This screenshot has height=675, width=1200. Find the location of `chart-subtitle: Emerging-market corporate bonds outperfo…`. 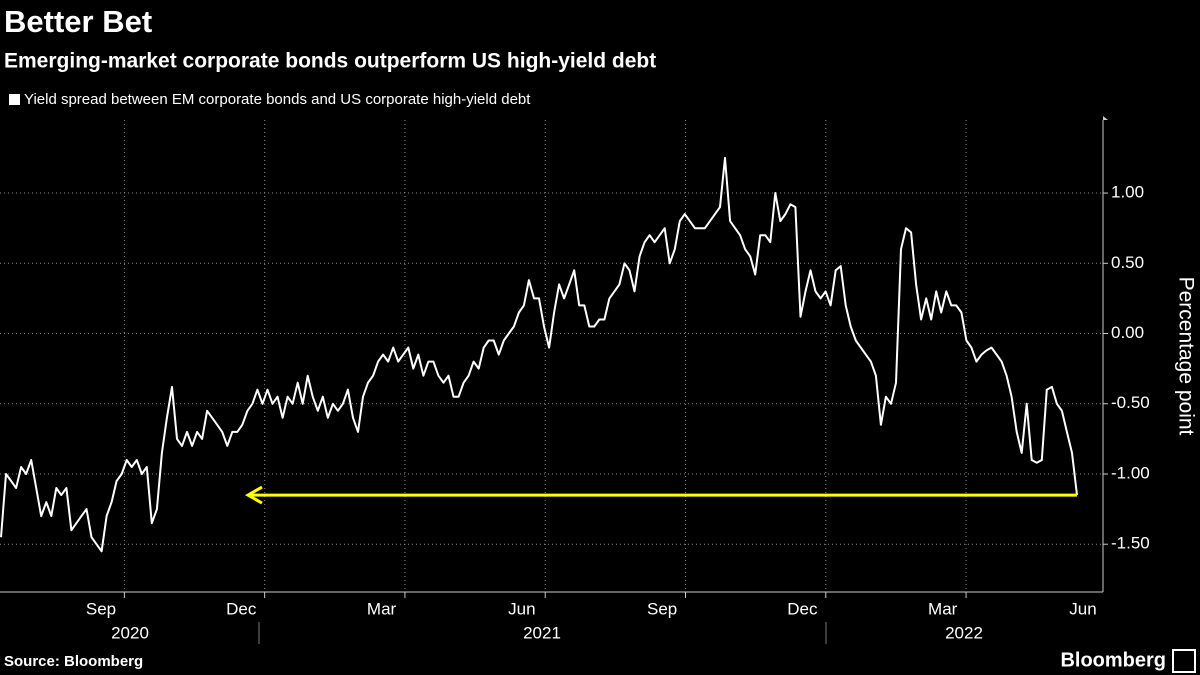

chart-subtitle: Emerging-market corporate bonds outperfo… is located at coordinates (330, 61).